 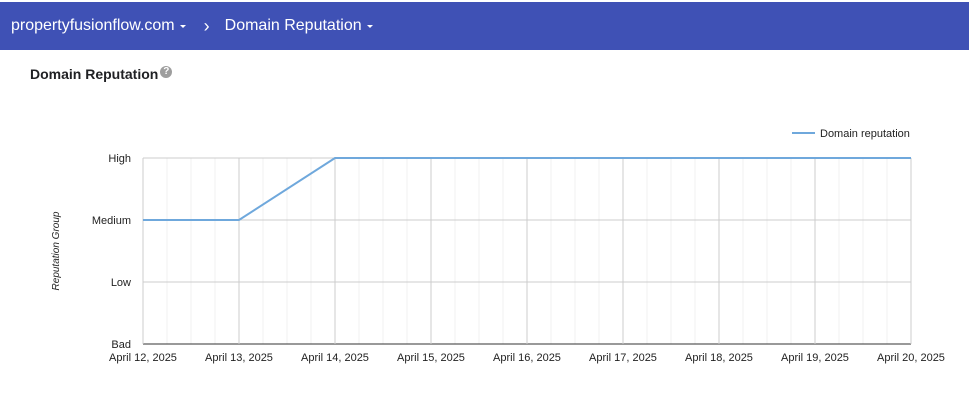 What do you see at coordinates (335, 358) in the screenshot?
I see `x-tick-label: April 14, 2025` at bounding box center [335, 358].